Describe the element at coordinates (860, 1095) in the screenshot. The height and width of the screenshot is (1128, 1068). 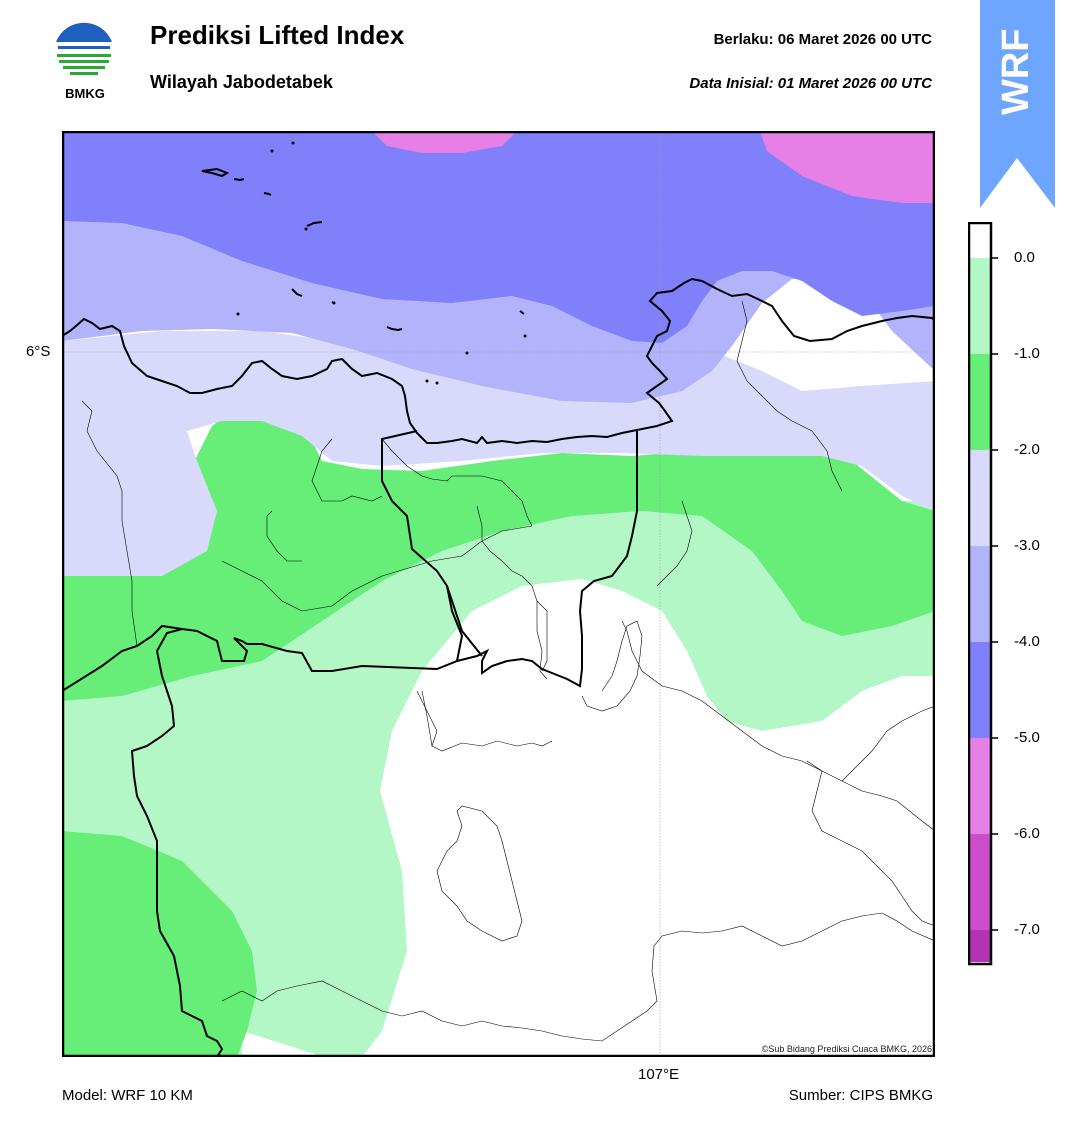
I see `source-label: Sumber: CIPS BMKG` at that location.